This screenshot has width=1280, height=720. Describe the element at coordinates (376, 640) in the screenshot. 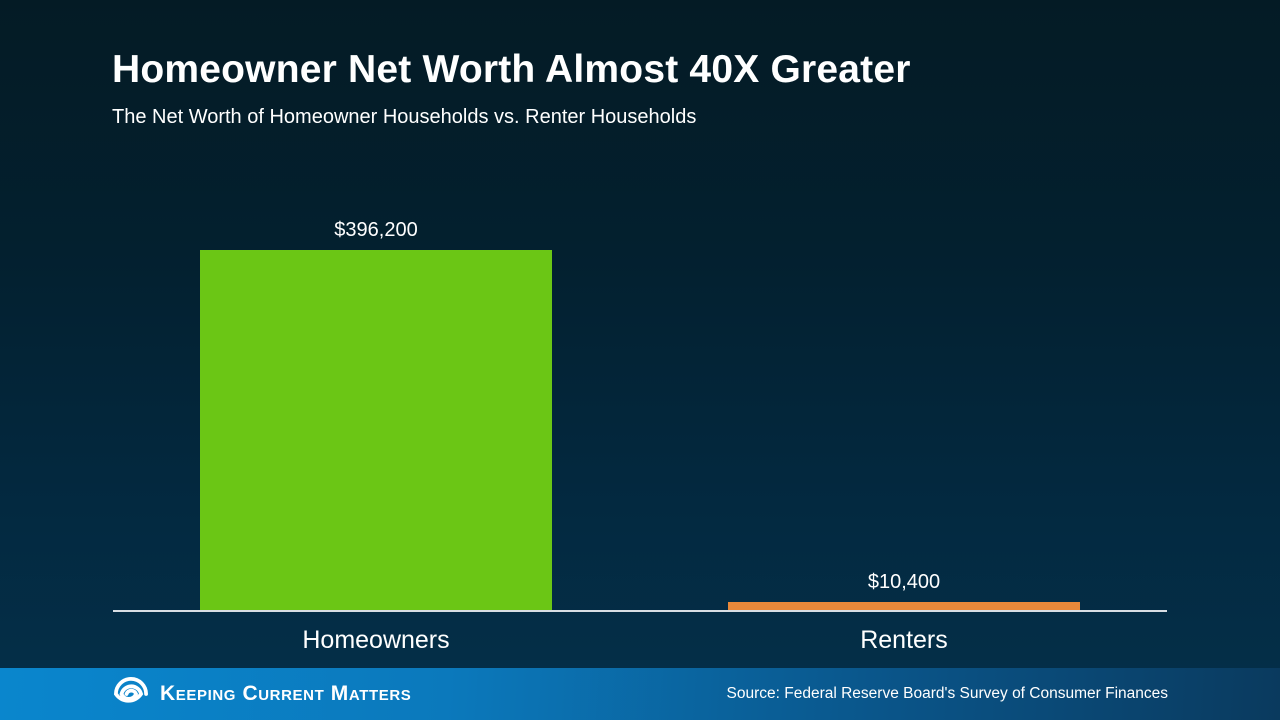

I see `axis-label-homeowners: Homeowners` at that location.